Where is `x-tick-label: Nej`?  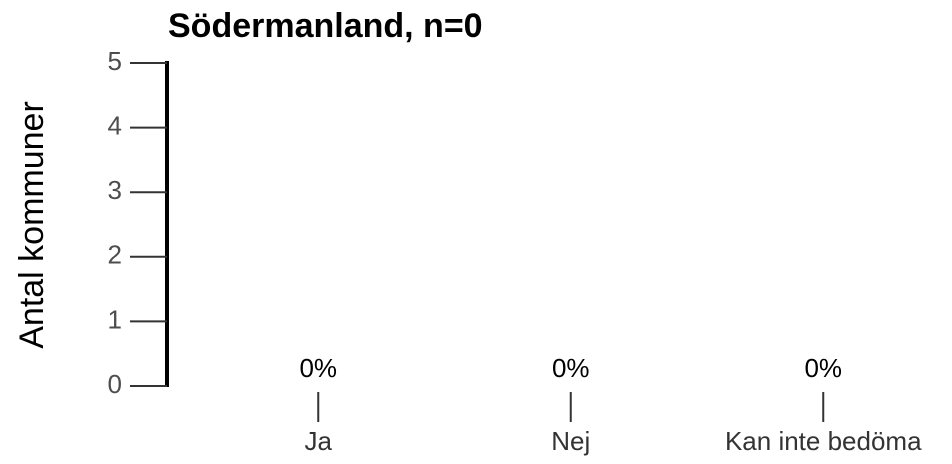 x-tick-label: Nej is located at coordinates (570, 441).